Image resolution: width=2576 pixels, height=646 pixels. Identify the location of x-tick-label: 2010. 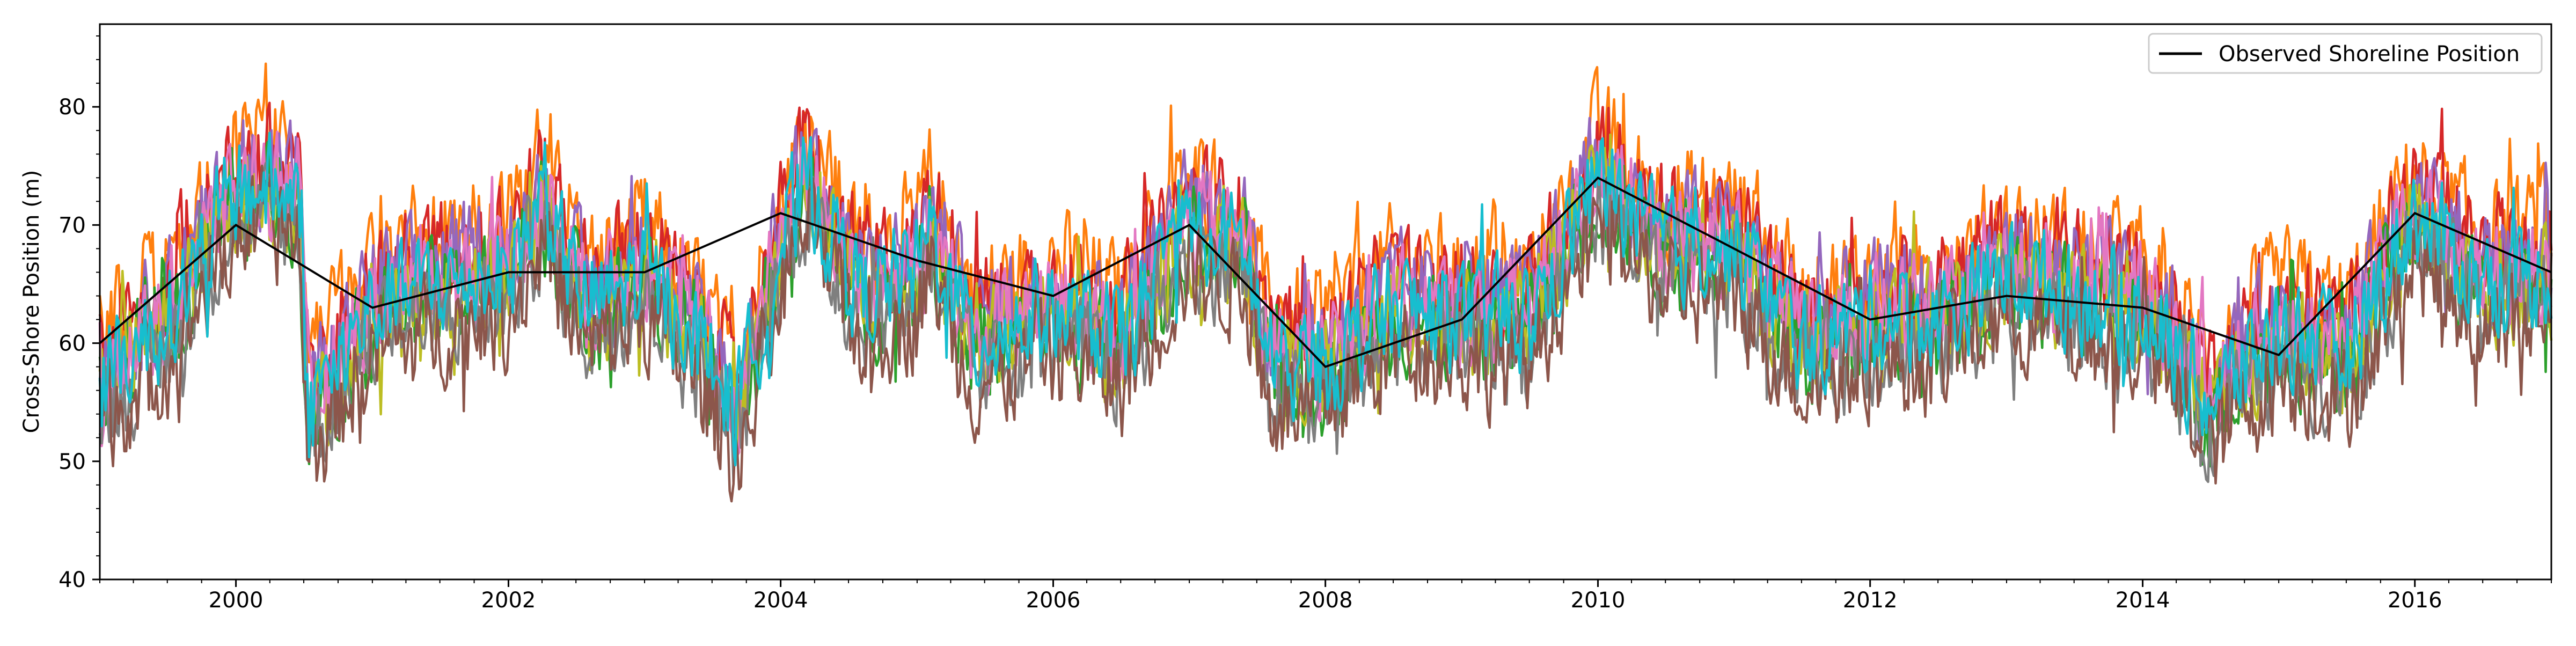
(1598, 600).